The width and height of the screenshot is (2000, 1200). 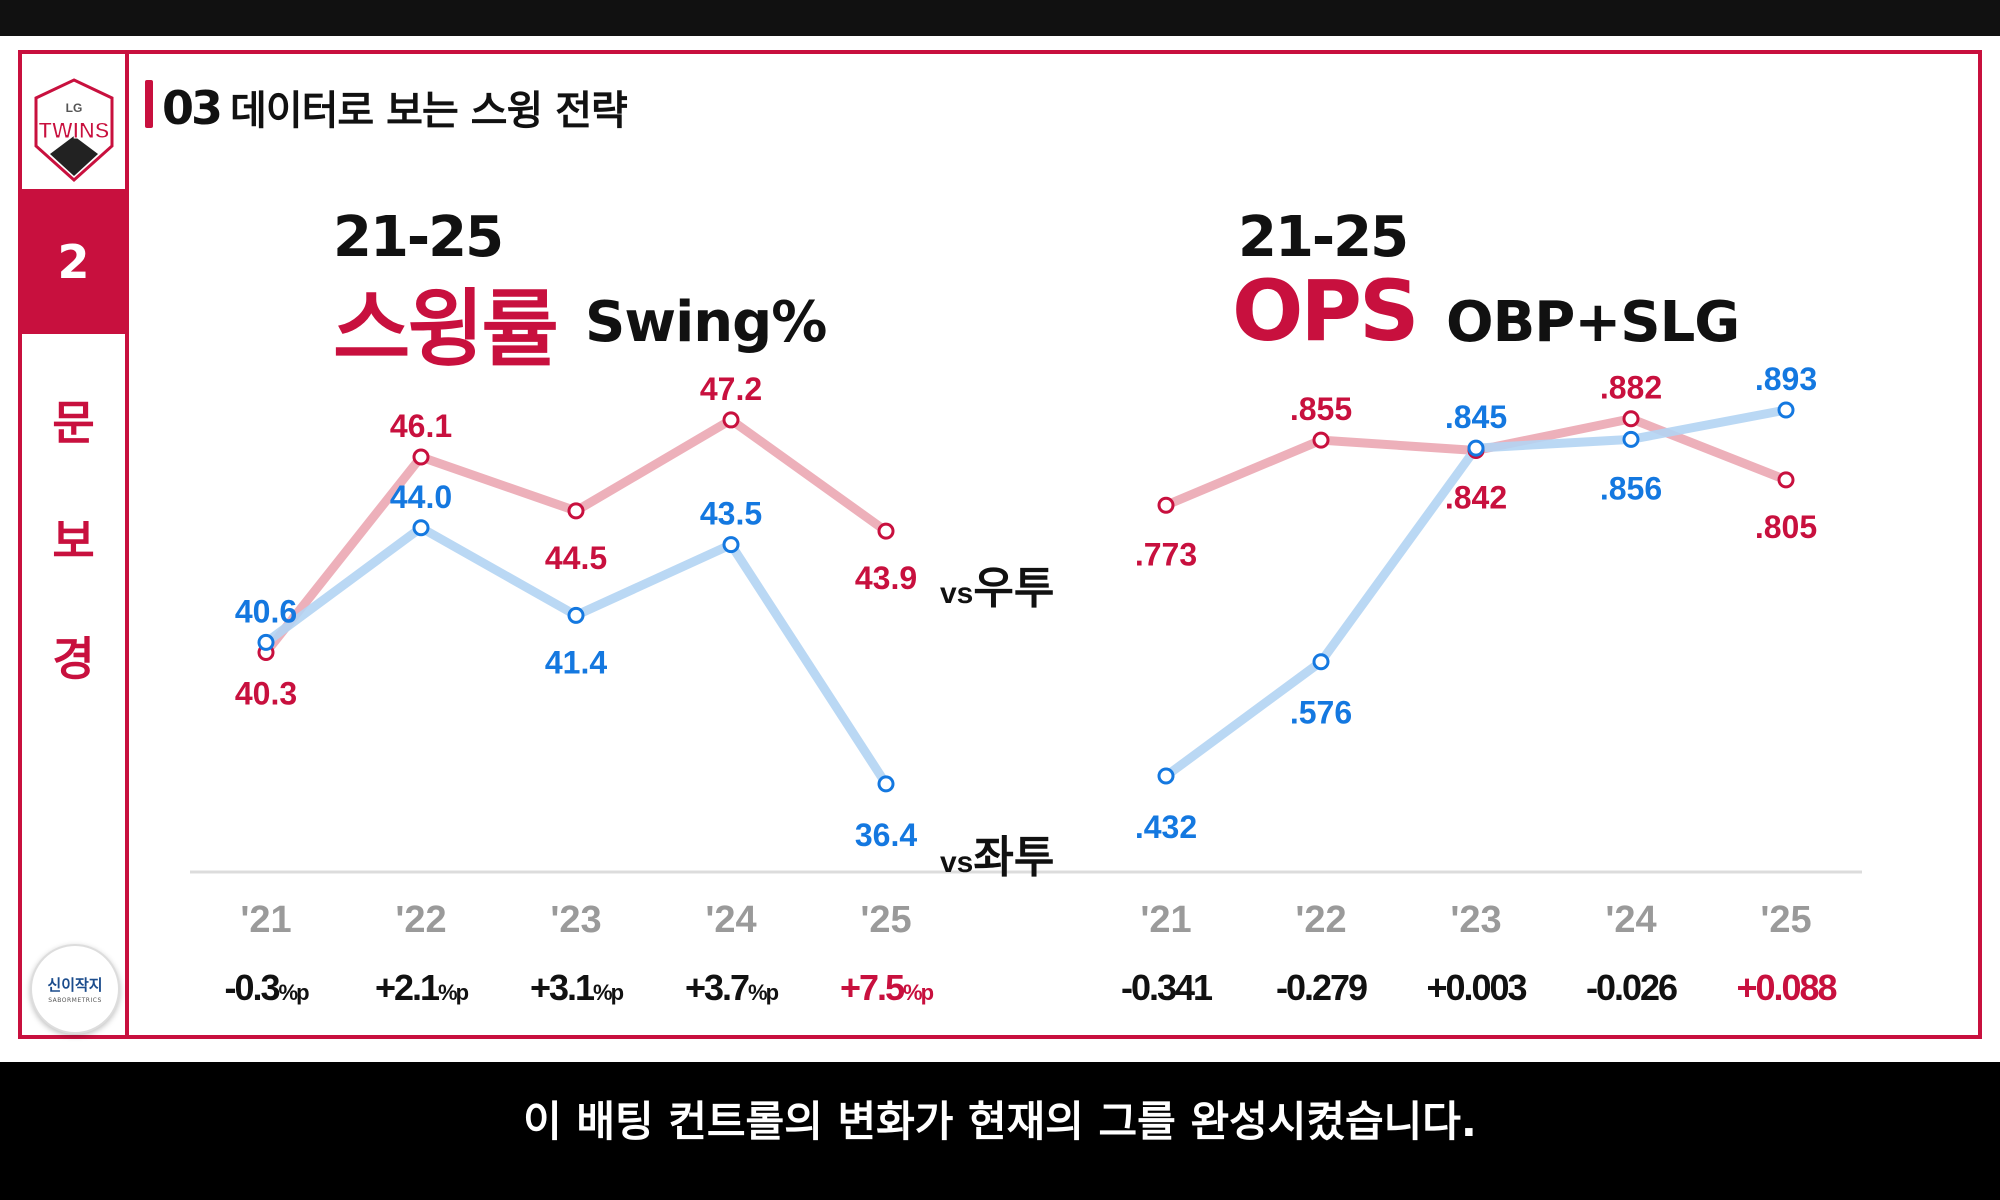 I want to click on diff-label: +3.1%p, so click(x=577, y=987).